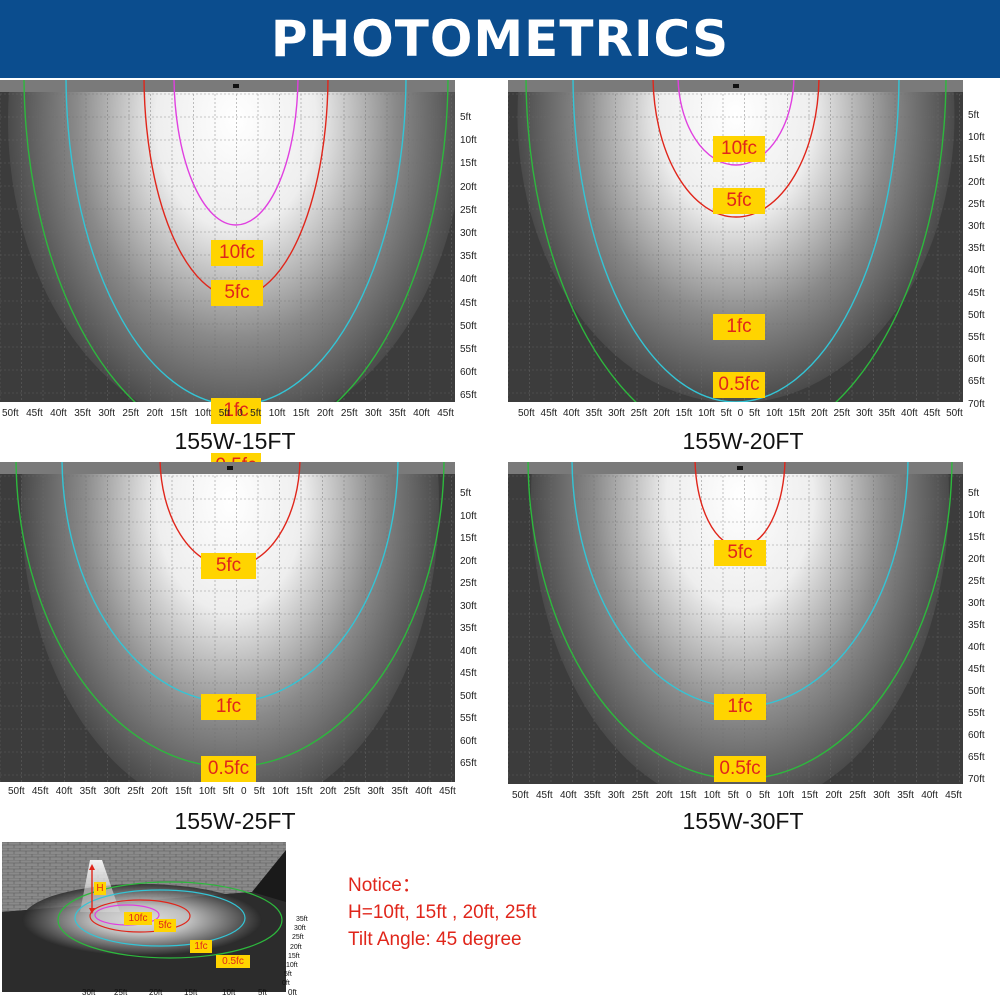 Image resolution: width=1000 pixels, height=1000 pixels. Describe the element at coordinates (384, 885) in the screenshot. I see `notice-title: Notice：` at that location.